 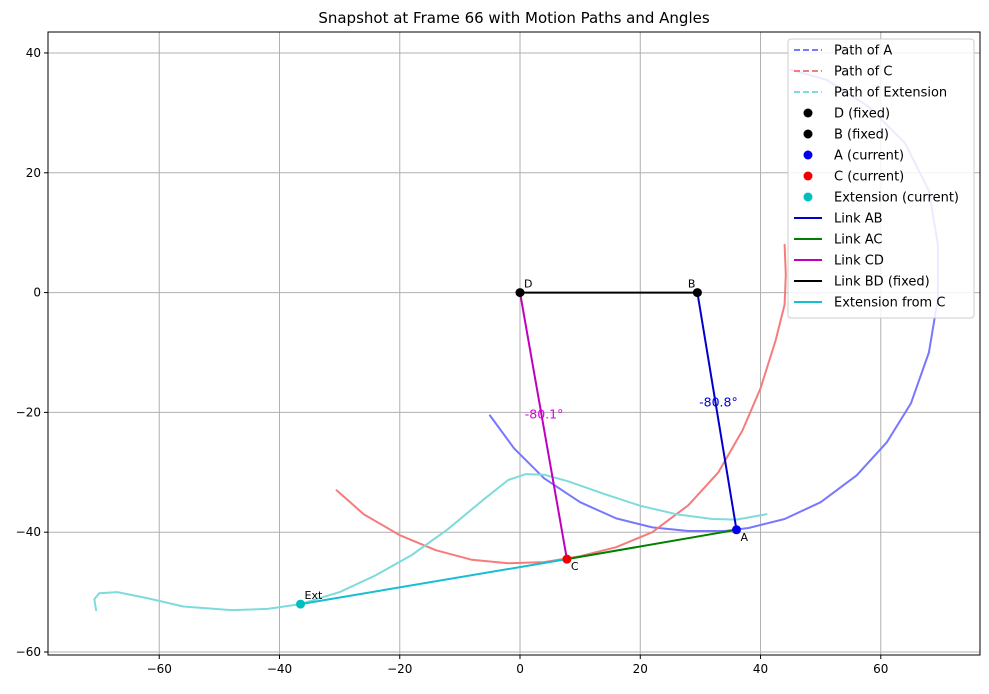 What do you see at coordinates (37, 293) in the screenshot?
I see `y-tick-label: 0` at bounding box center [37, 293].